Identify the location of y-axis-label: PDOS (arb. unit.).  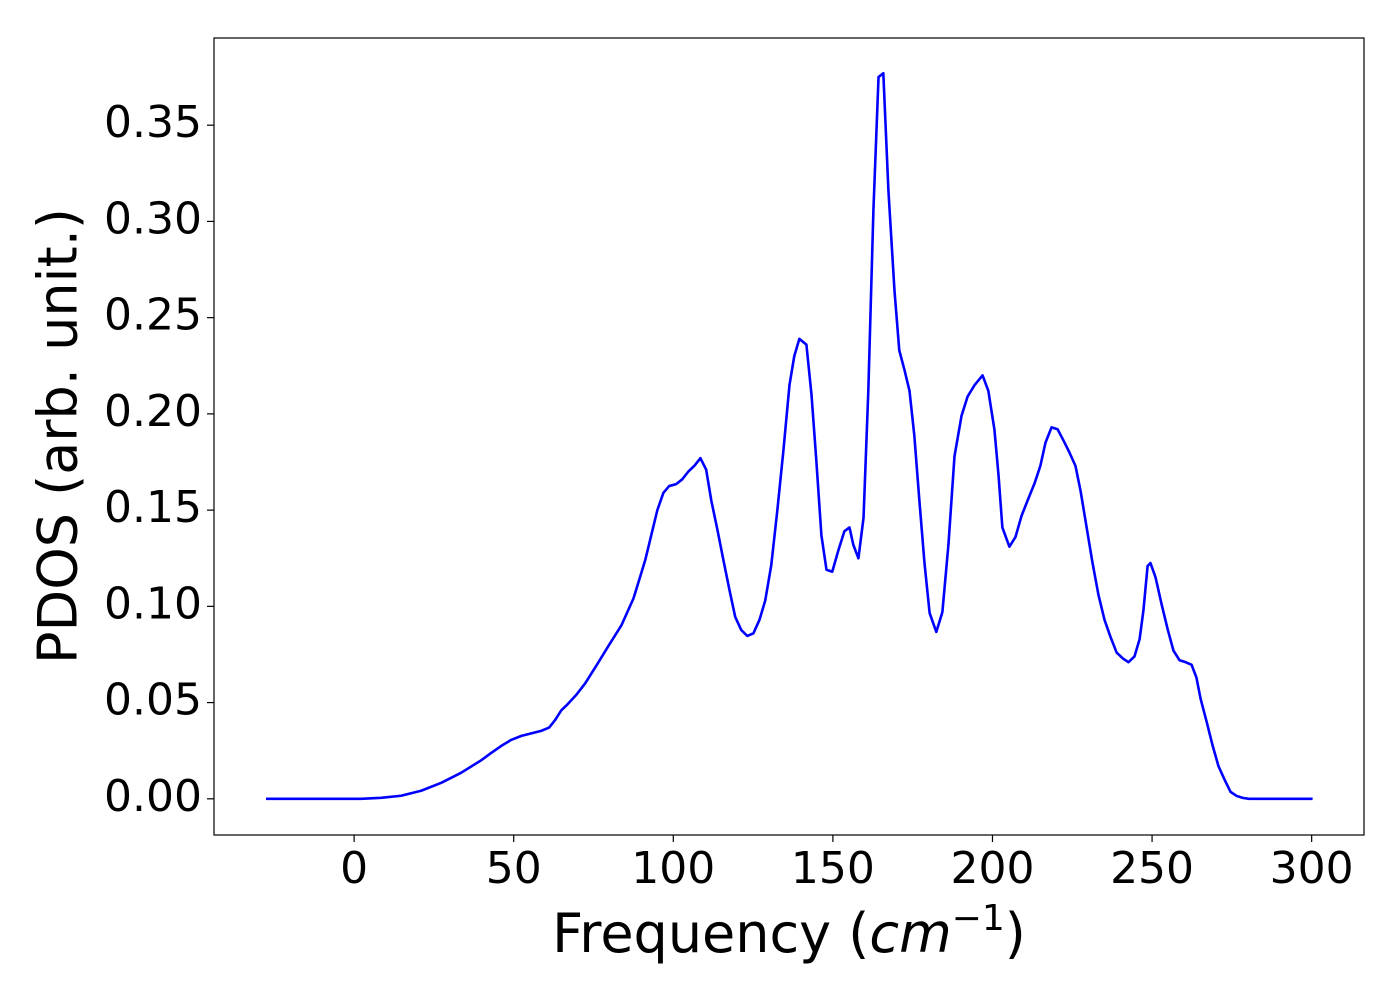
(58, 436).